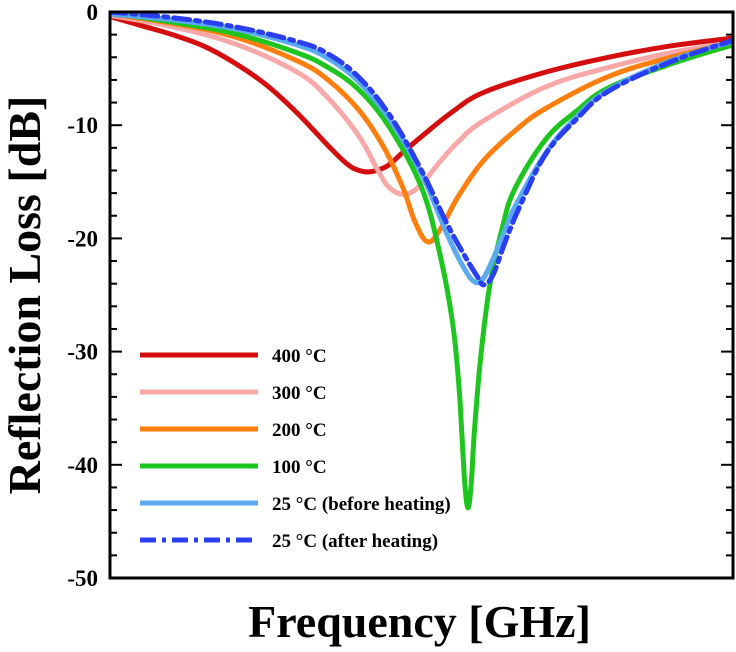 This screenshot has height=652, width=736. What do you see at coordinates (93, 12) in the screenshot?
I see `y-tick-label: 0` at bounding box center [93, 12].